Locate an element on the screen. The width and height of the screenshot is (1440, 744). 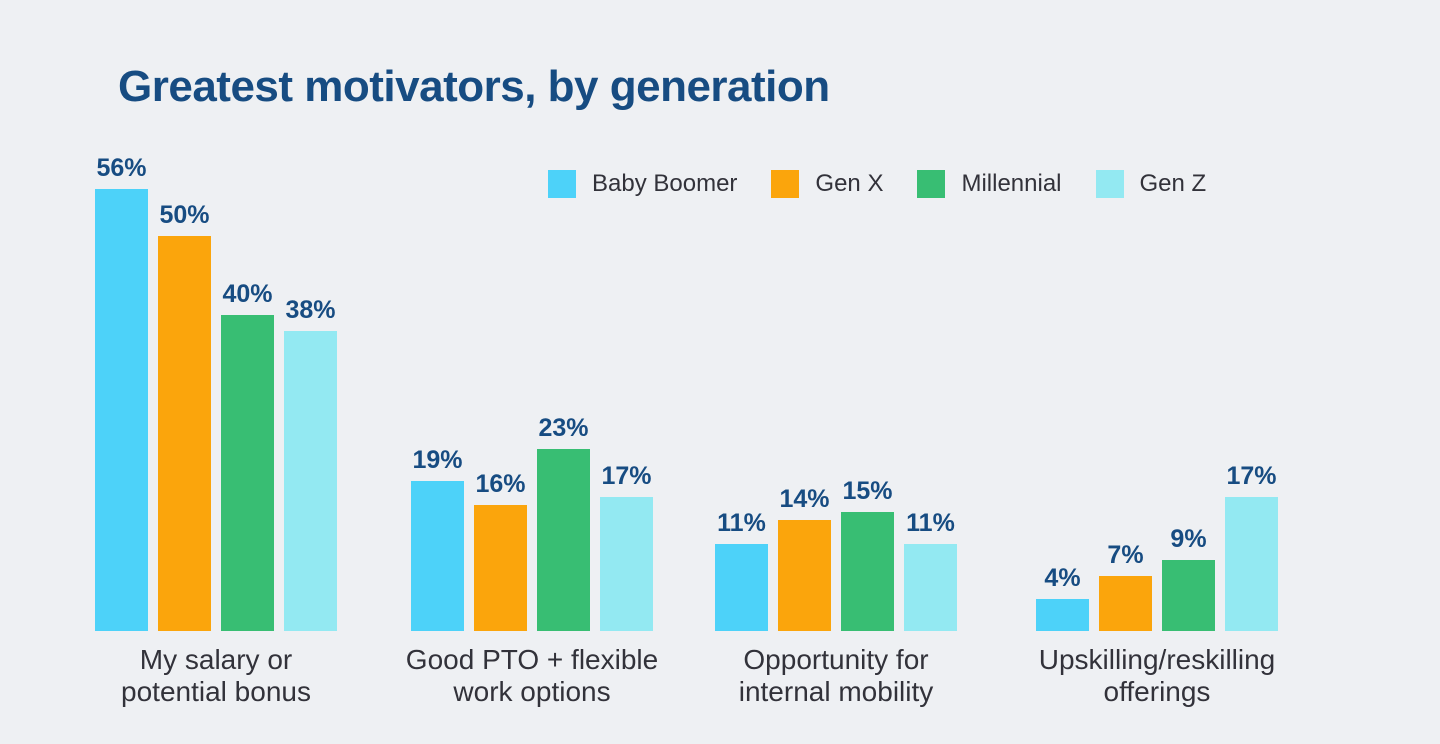
legend-item-gen-x: Gen X is located at coordinates (827, 184).